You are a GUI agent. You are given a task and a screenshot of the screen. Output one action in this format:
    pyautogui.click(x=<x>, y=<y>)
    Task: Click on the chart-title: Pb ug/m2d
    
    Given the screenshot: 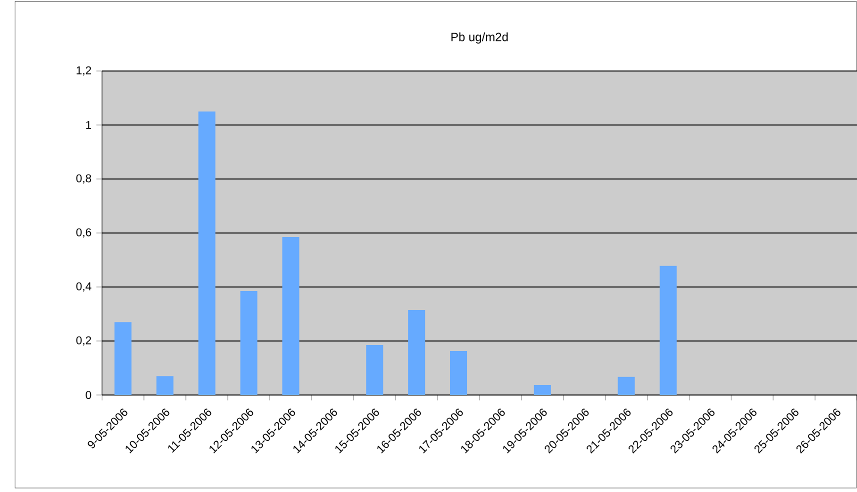 What is the action you would take?
    pyautogui.click(x=479, y=38)
    